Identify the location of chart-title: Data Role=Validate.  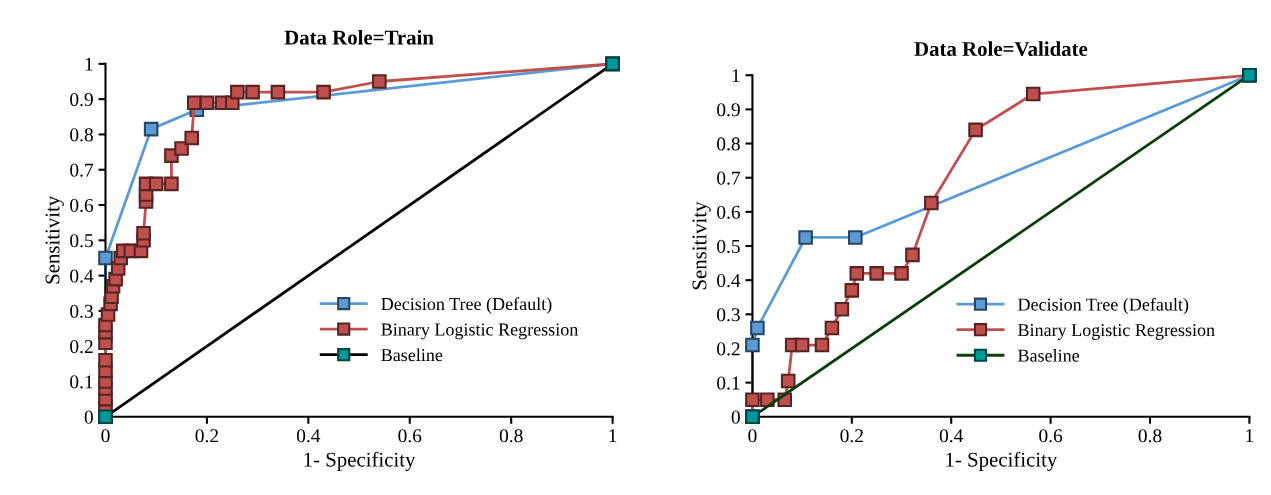
(1001, 49).